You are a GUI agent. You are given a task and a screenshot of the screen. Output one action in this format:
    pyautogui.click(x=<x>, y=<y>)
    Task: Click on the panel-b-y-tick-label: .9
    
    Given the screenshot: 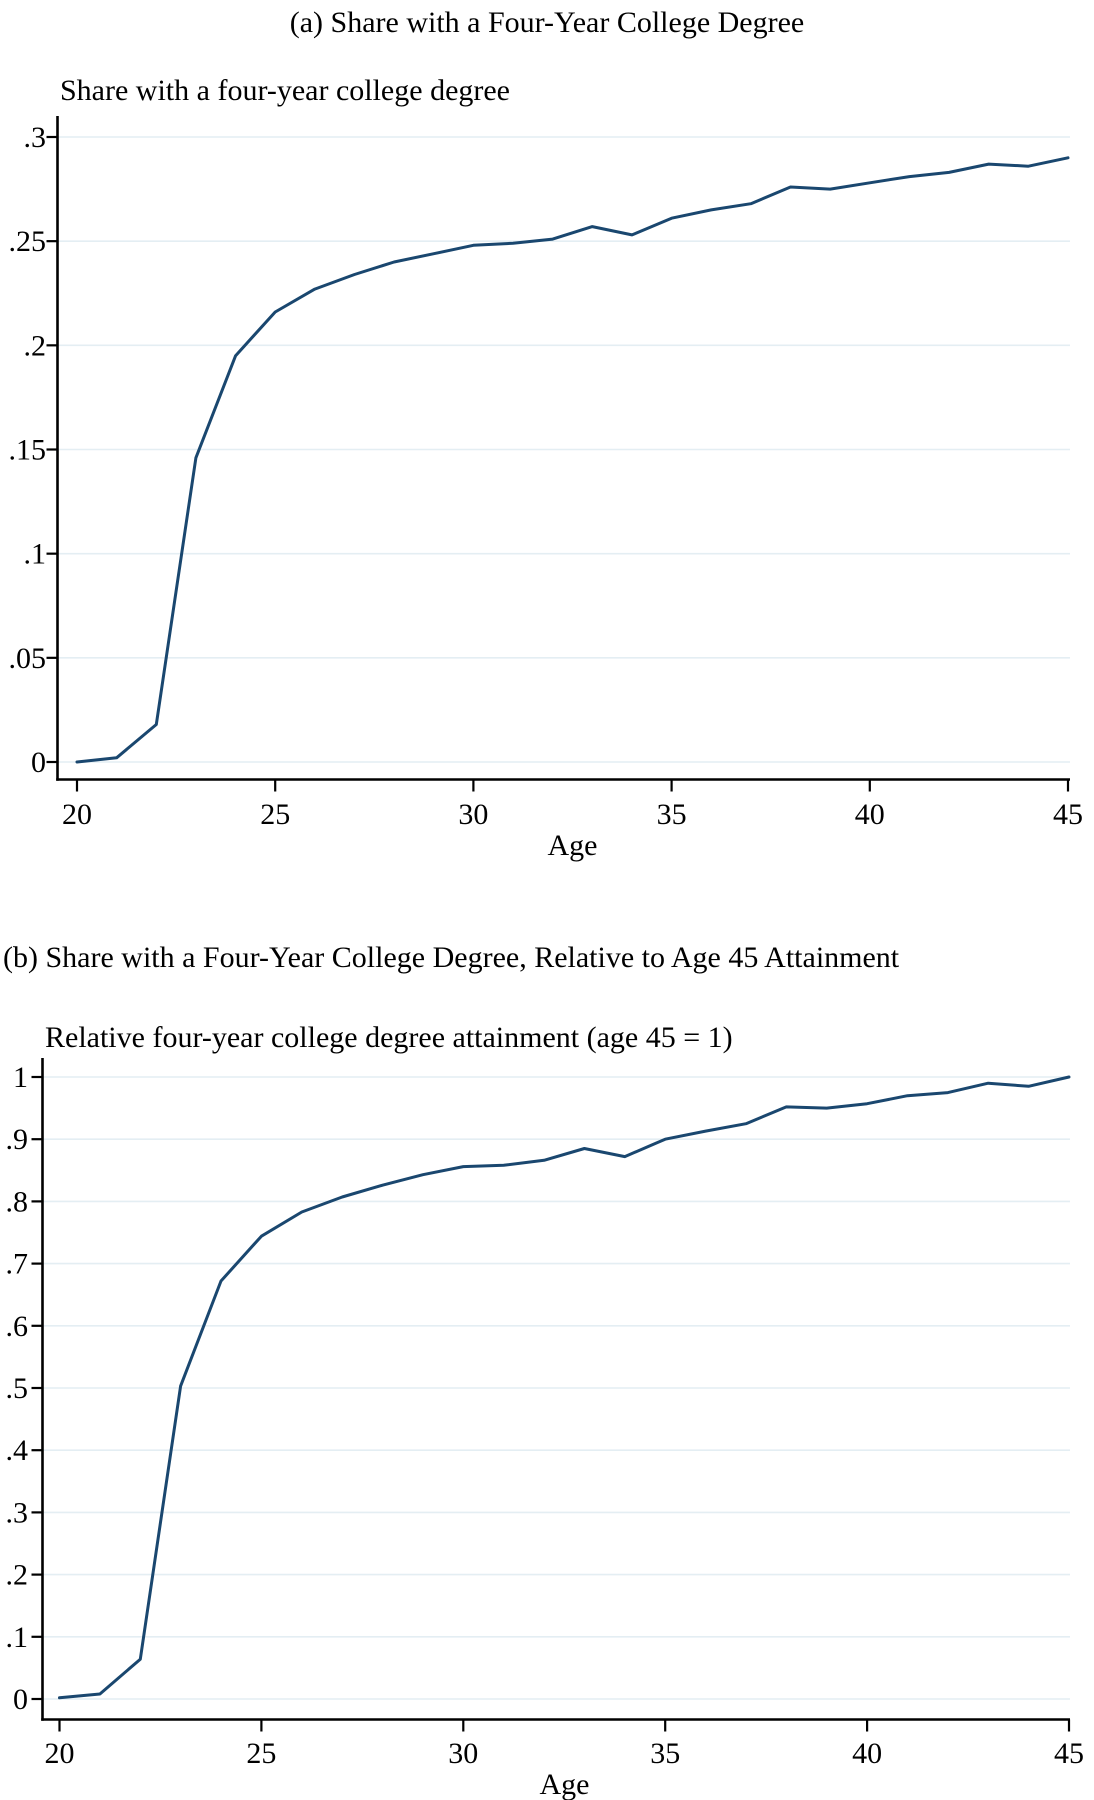 What is the action you would take?
    pyautogui.click(x=17, y=1139)
    